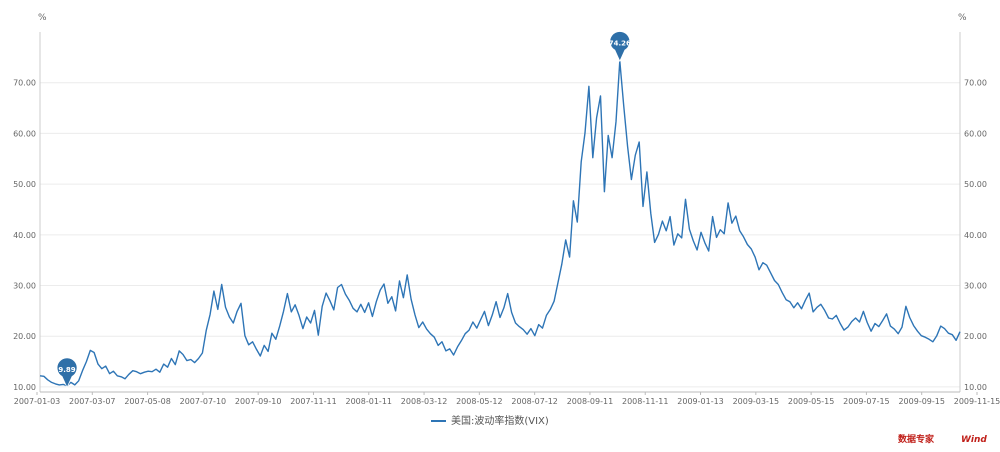 The image size is (1000, 452). Describe the element at coordinates (975, 184) in the screenshot. I see `y-tick-label-right: 50.00` at that location.